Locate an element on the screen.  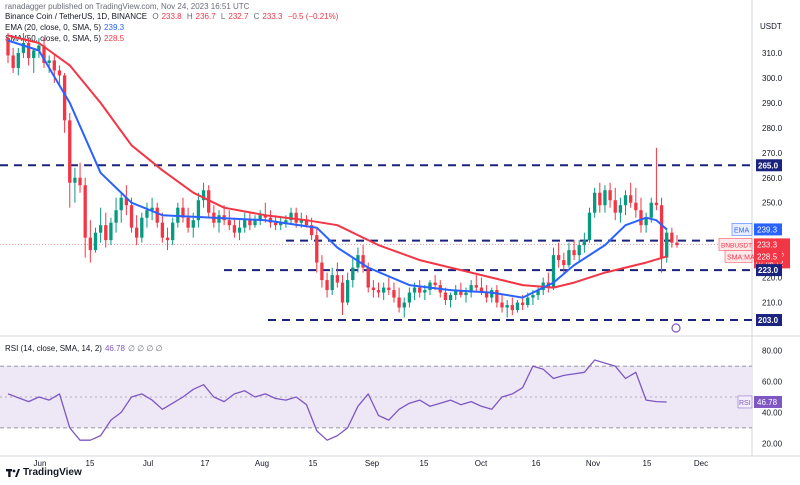
time-tick-label: 16 is located at coordinates (536, 463).